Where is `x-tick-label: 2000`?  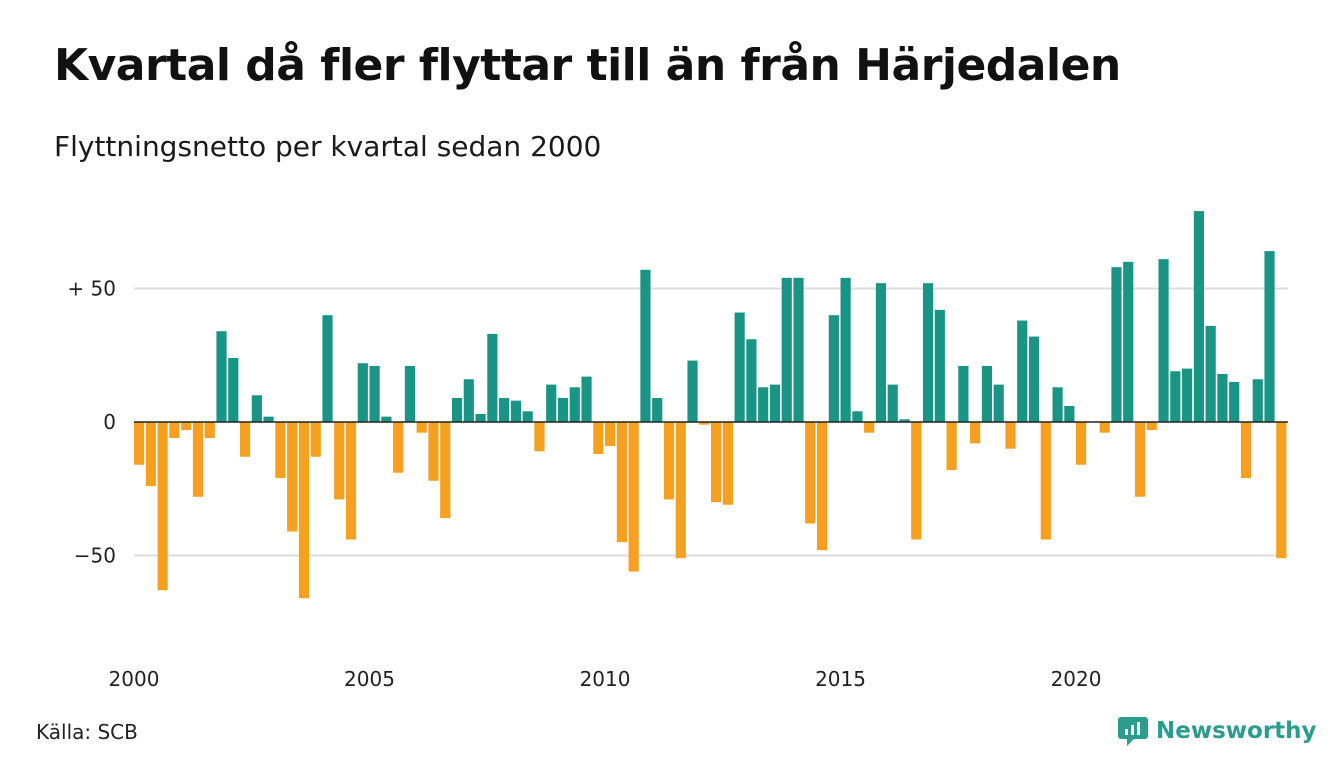 x-tick-label: 2000 is located at coordinates (134, 679).